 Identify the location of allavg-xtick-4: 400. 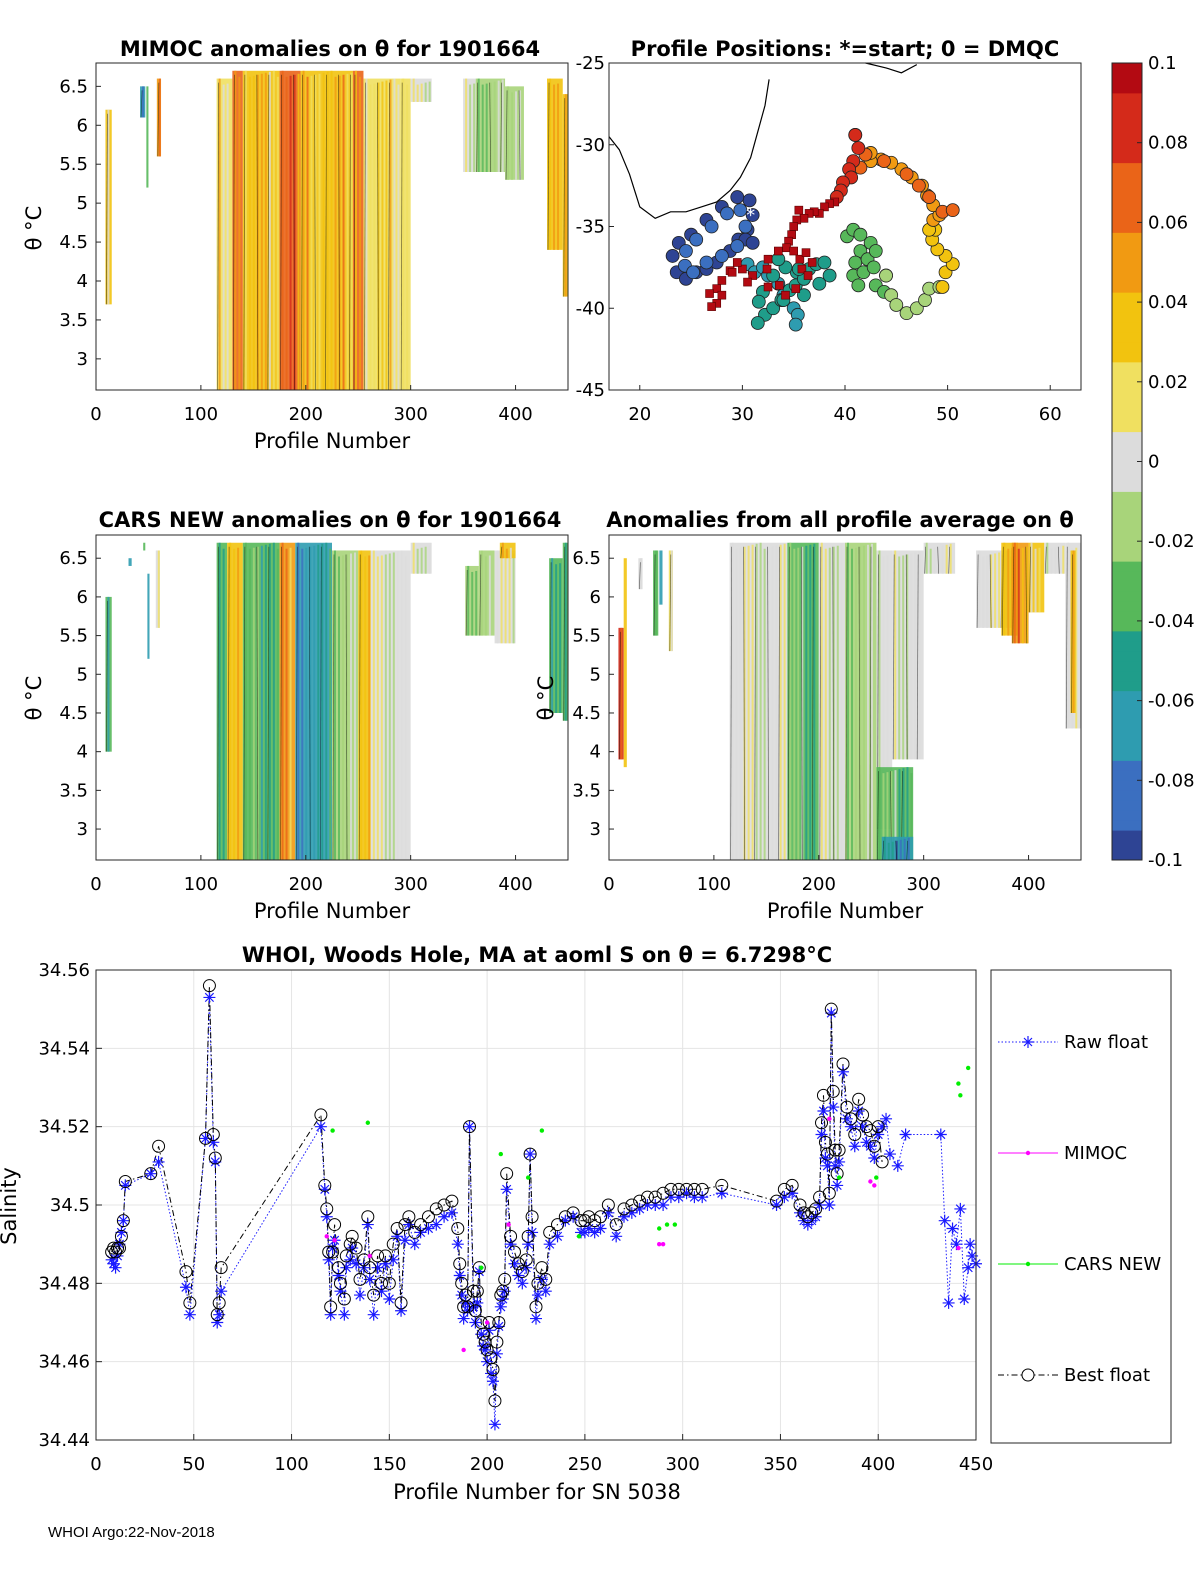
(1028, 884).